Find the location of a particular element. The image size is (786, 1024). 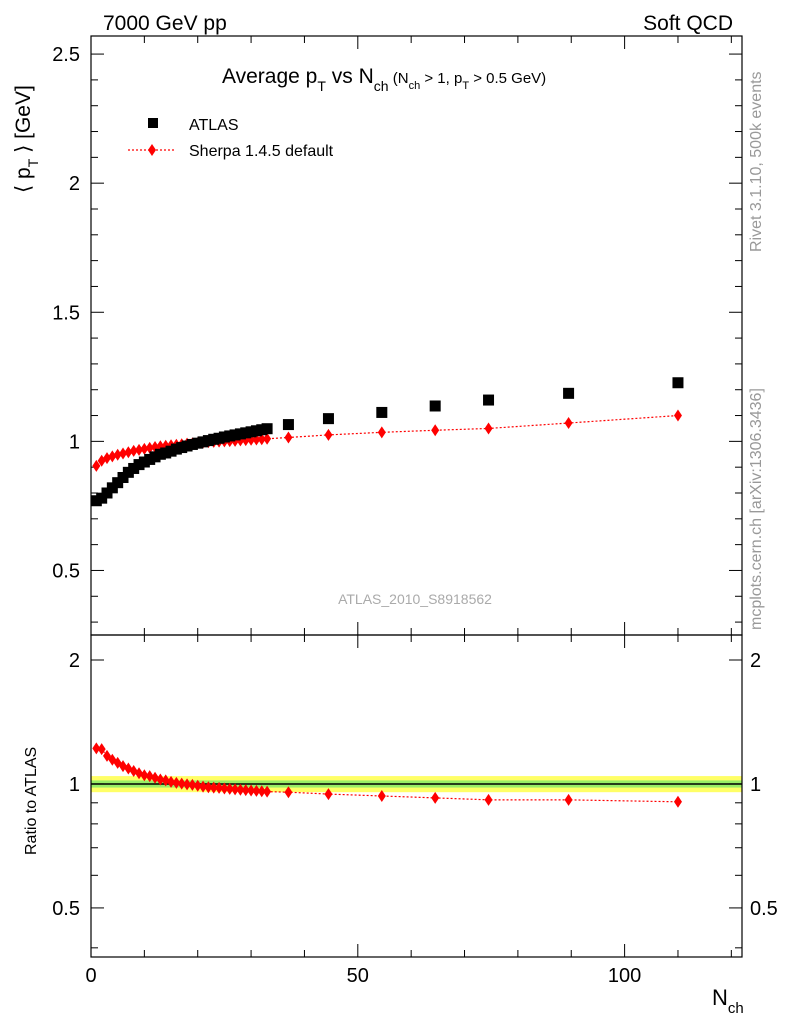

y-tick-label: 2.5 is located at coordinates (66, 55).